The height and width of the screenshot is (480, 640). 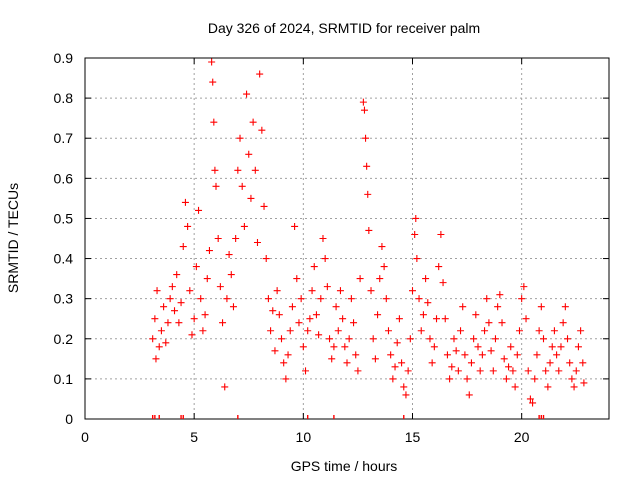 I want to click on y-tick-label: 0.4, so click(x=64, y=259).